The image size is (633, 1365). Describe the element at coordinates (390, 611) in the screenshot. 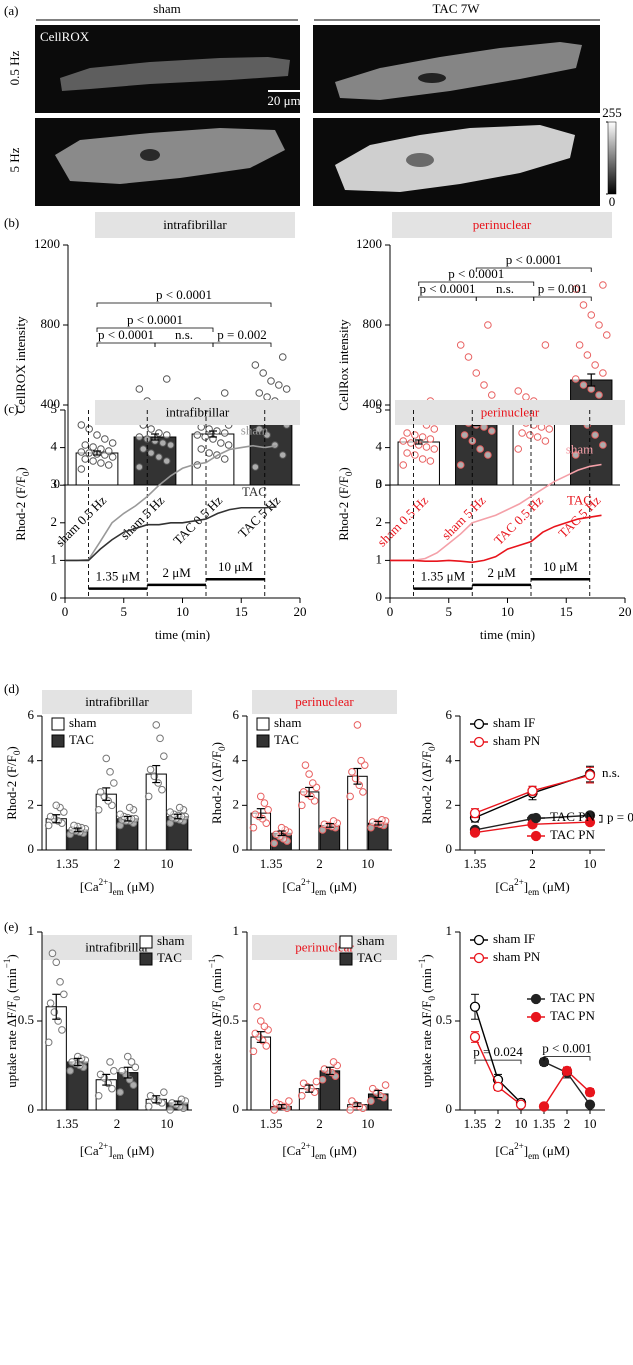

I see `x-tick-label: 0` at that location.